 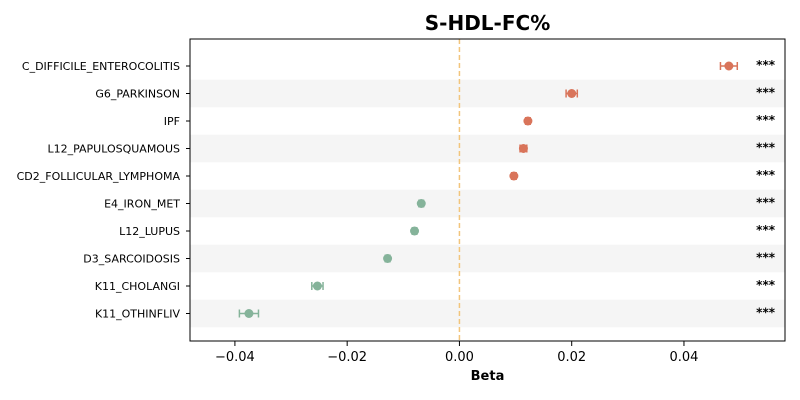 What do you see at coordinates (138, 314) in the screenshot?
I see `y-tick-label: K11_OTHINFLIV` at bounding box center [138, 314].